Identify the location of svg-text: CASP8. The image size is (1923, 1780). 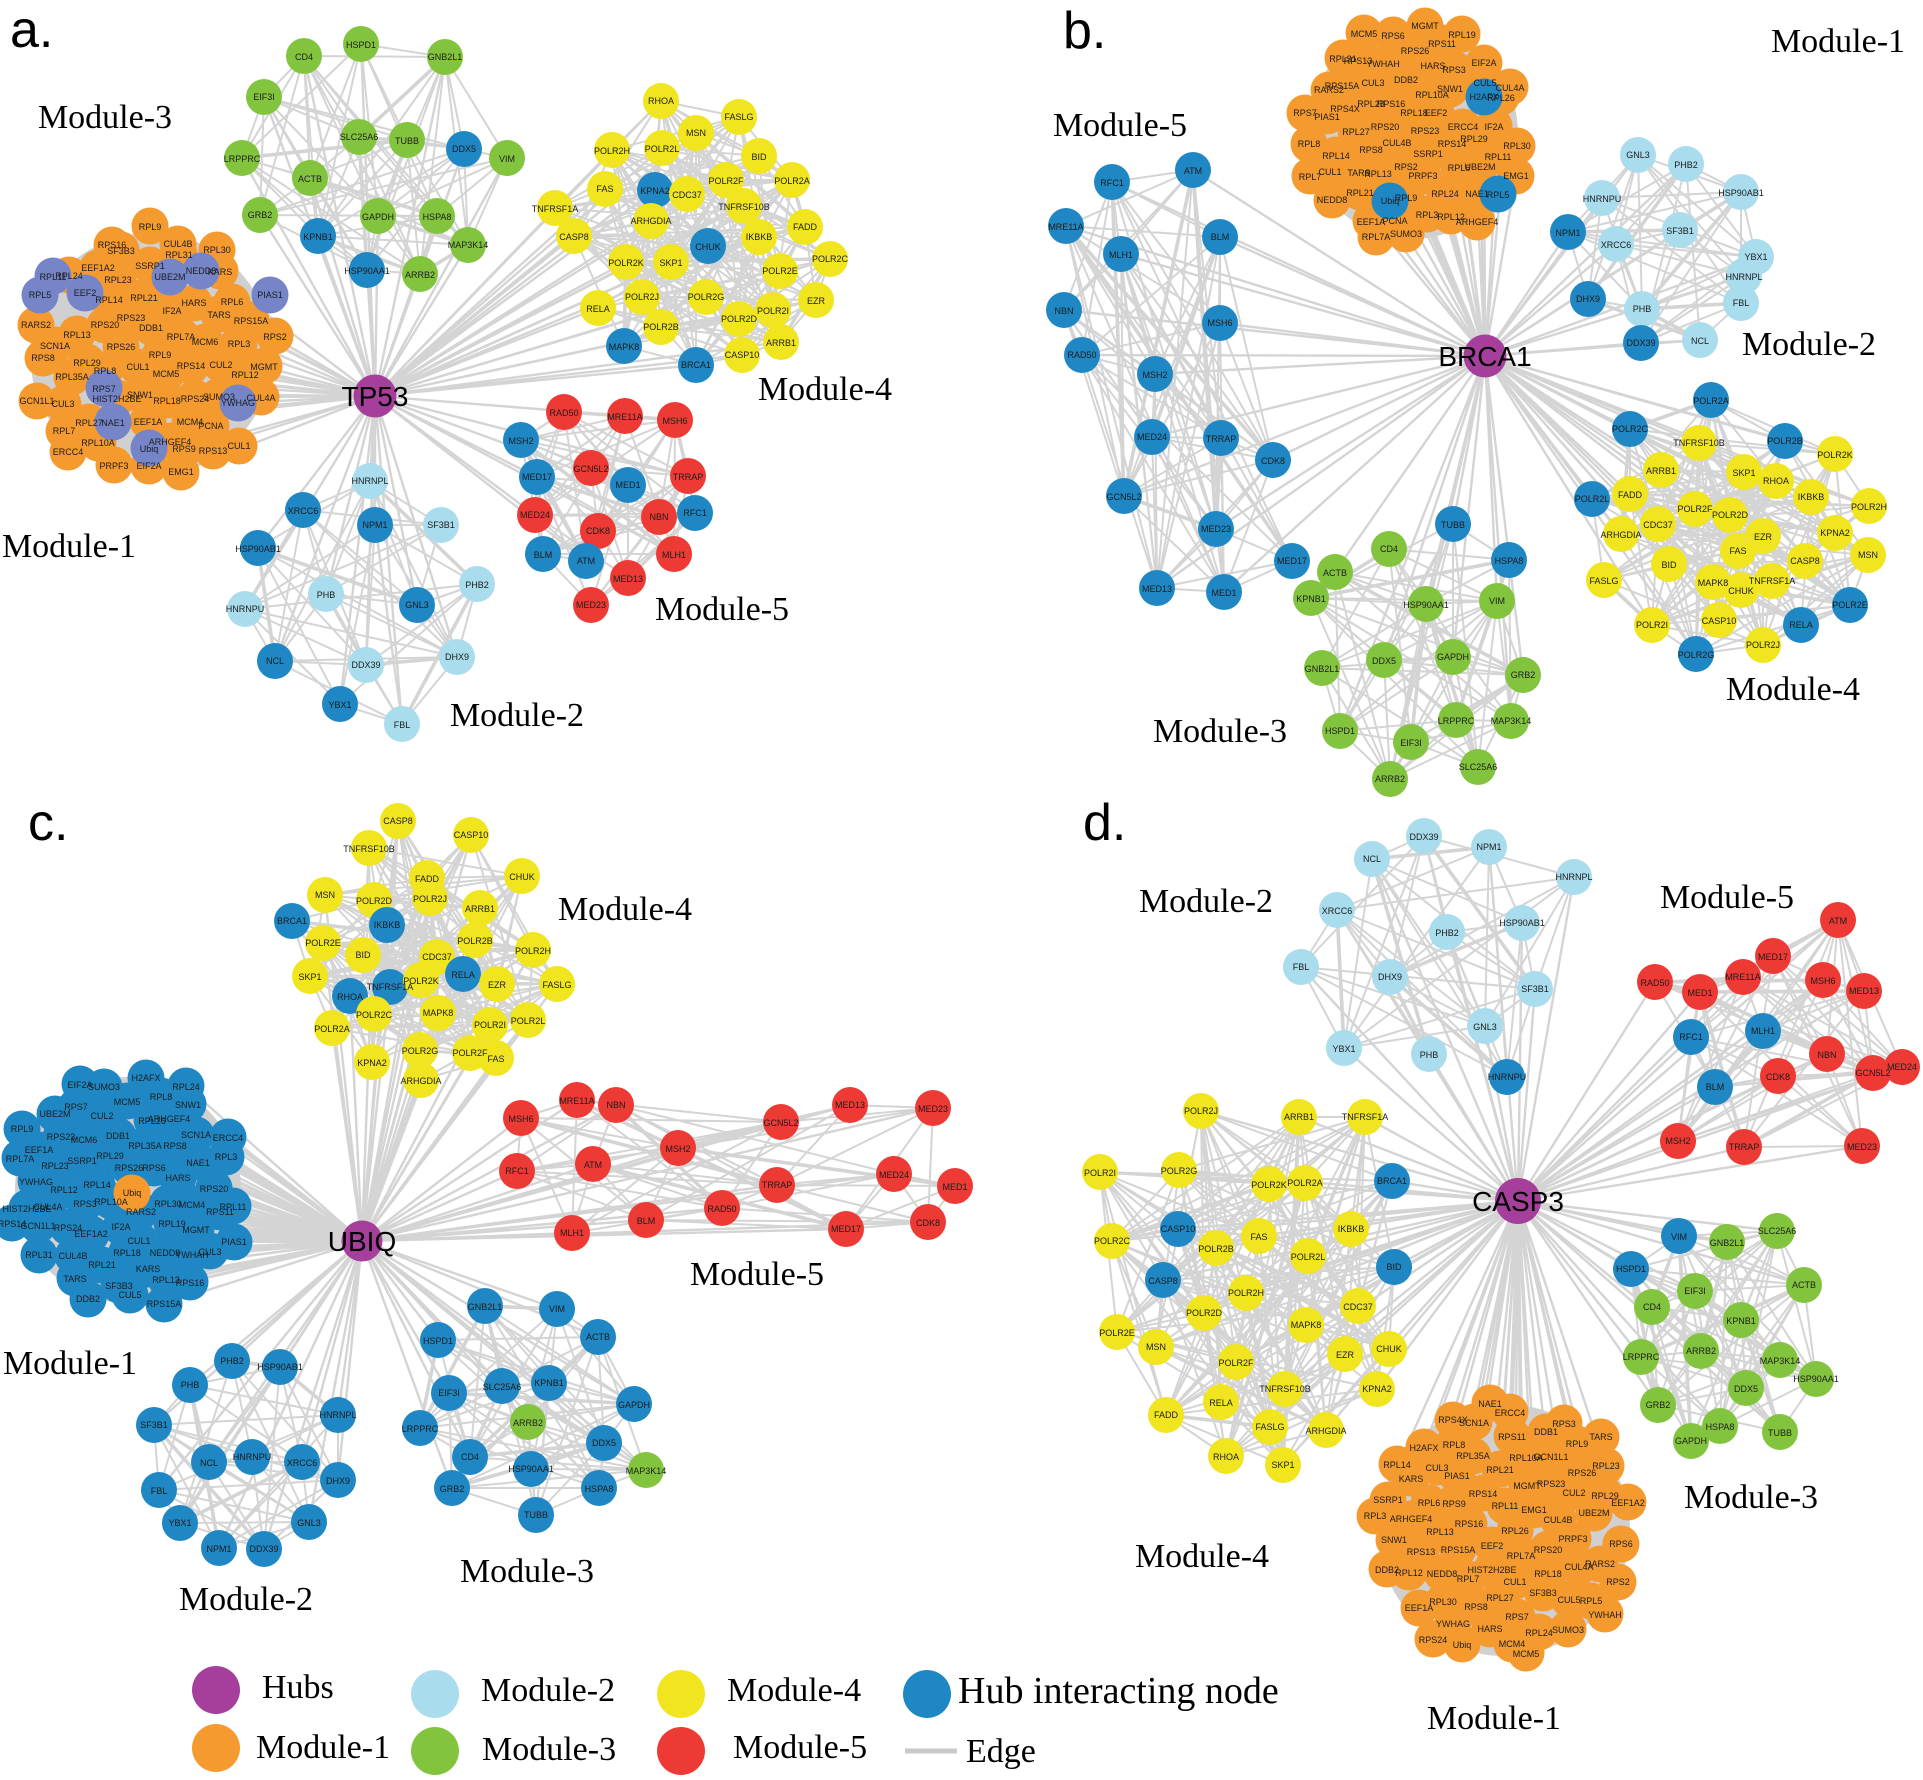
(574, 237).